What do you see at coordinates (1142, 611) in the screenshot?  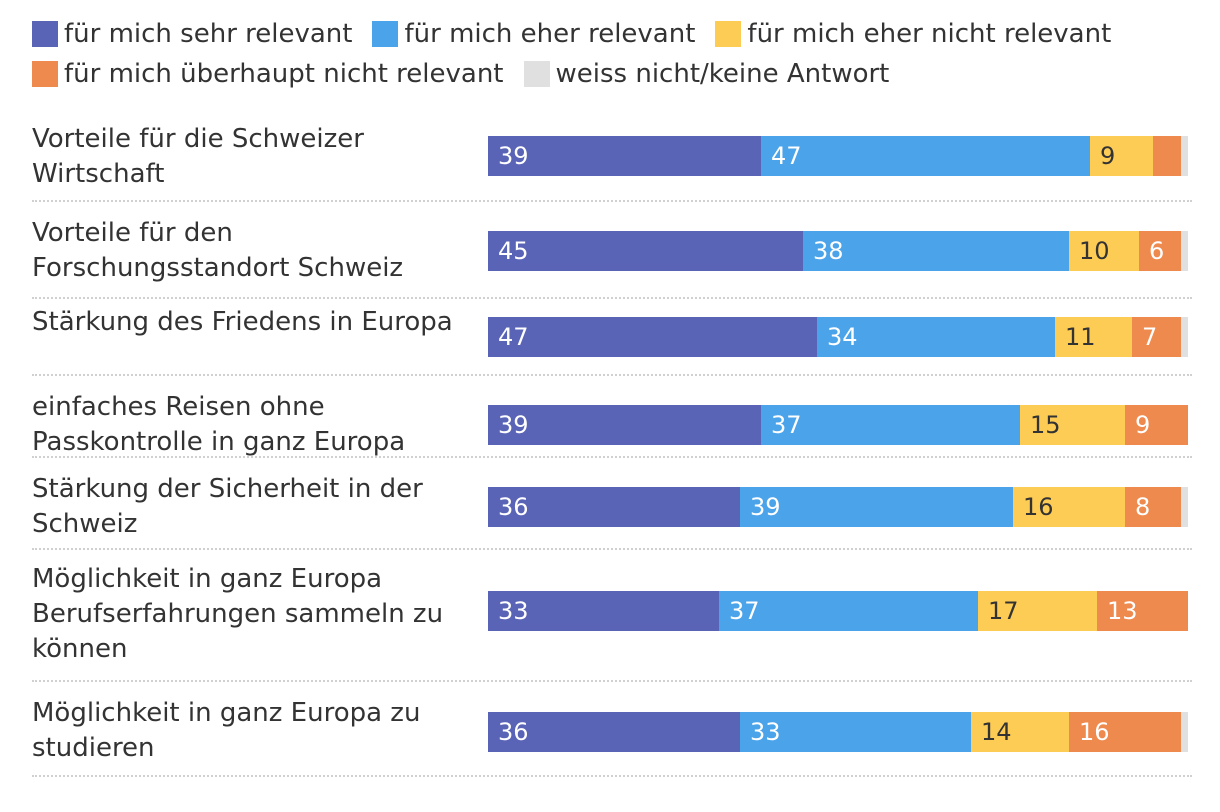 I see `bar-segment: 13` at bounding box center [1142, 611].